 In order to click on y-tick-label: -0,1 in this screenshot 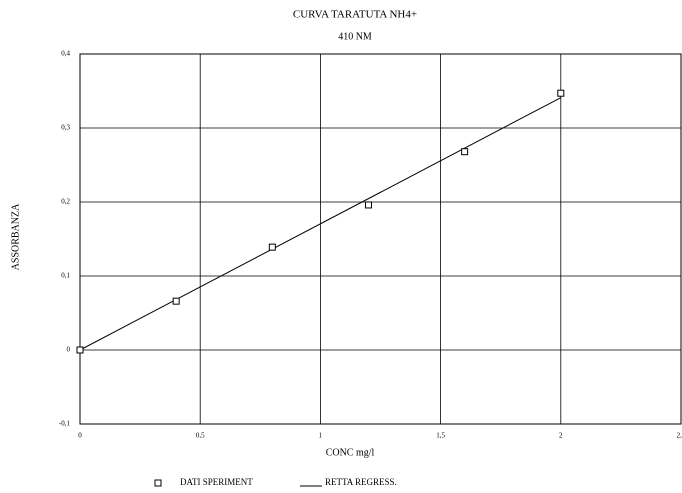, I will do `click(65, 424)`.